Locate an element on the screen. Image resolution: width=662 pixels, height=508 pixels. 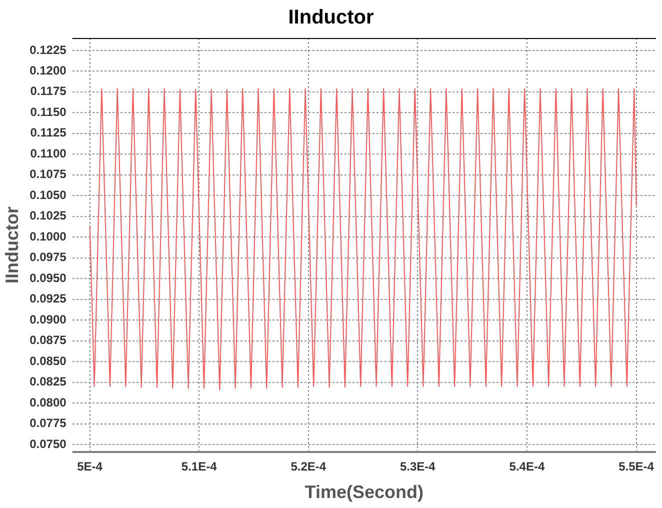
y-tick-label: 0.1025 is located at coordinates (48, 215).